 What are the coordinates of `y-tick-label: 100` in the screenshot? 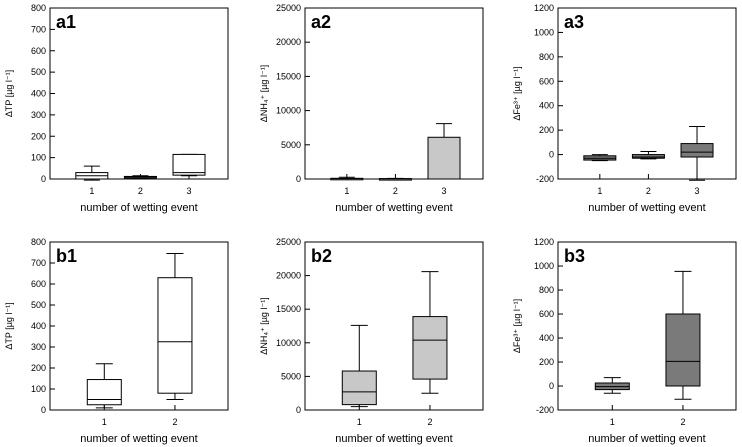 It's located at (38, 389).